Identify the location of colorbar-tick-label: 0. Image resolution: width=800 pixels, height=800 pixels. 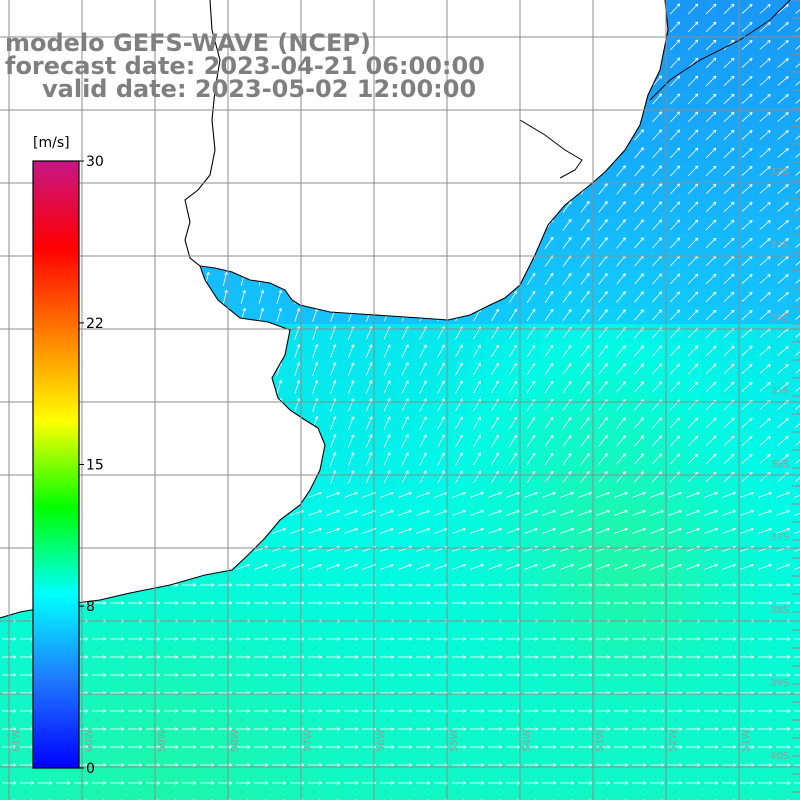
(90, 769).